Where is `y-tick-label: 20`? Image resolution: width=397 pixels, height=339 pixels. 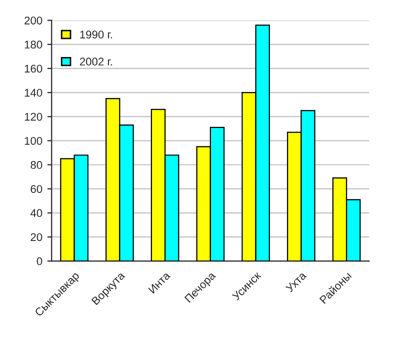 y-tick-label: 20 is located at coordinates (36, 237).